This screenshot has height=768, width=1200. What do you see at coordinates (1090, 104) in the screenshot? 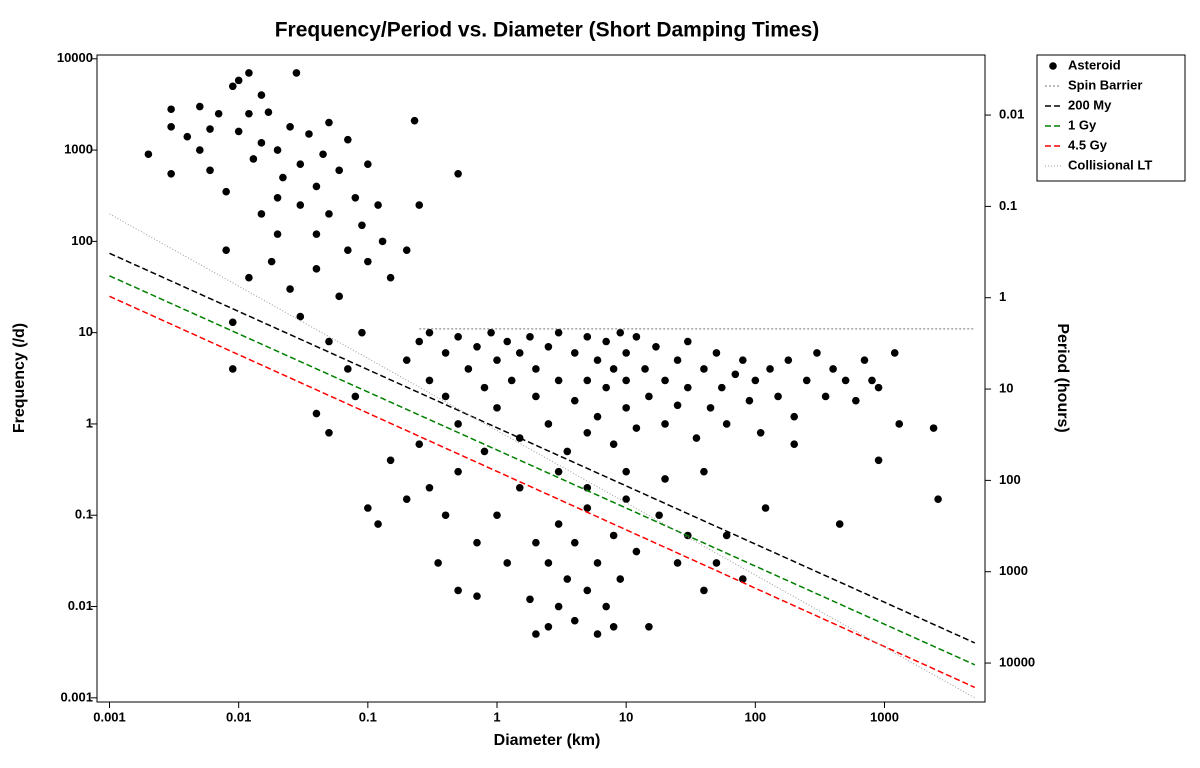
I see `legend-label: 200 My` at bounding box center [1090, 104].